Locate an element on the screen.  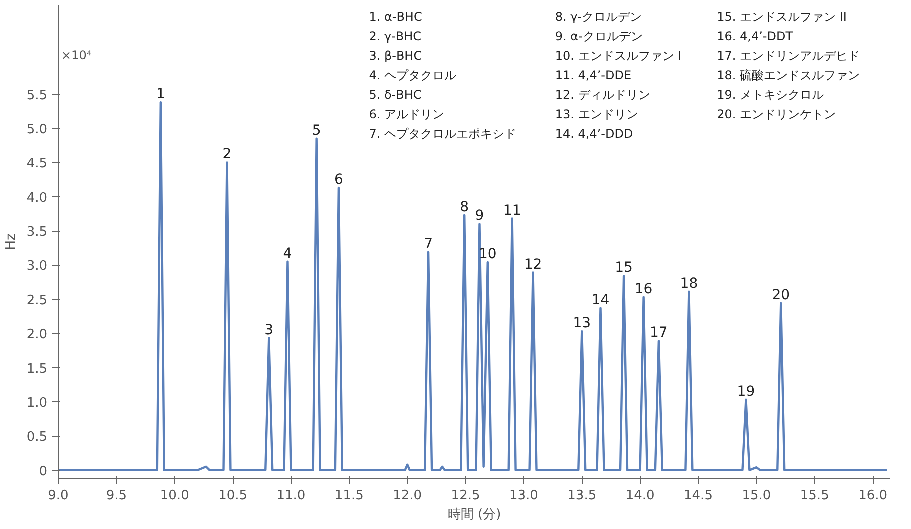
y-tick-label: 5.5 is located at coordinates (37, 96).